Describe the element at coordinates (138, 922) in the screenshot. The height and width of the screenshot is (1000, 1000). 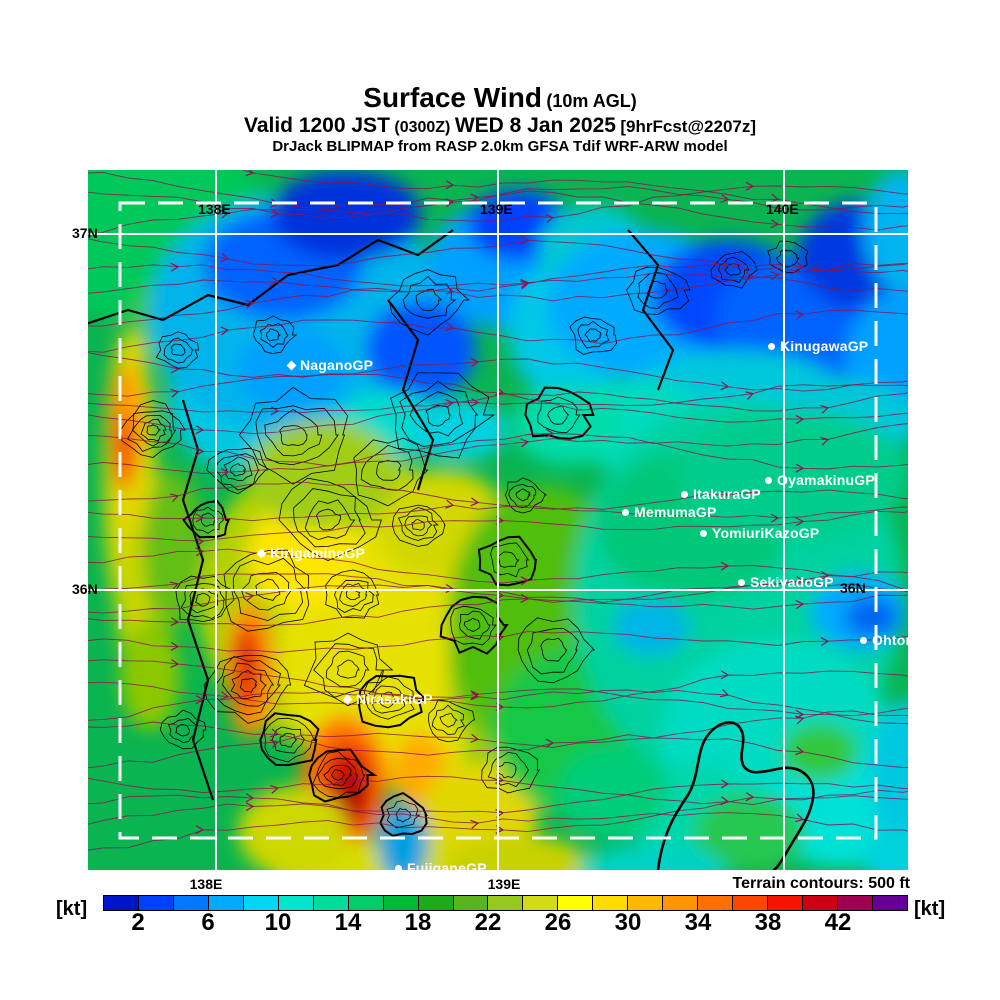
I see `colorbar-tick-2: 2` at that location.